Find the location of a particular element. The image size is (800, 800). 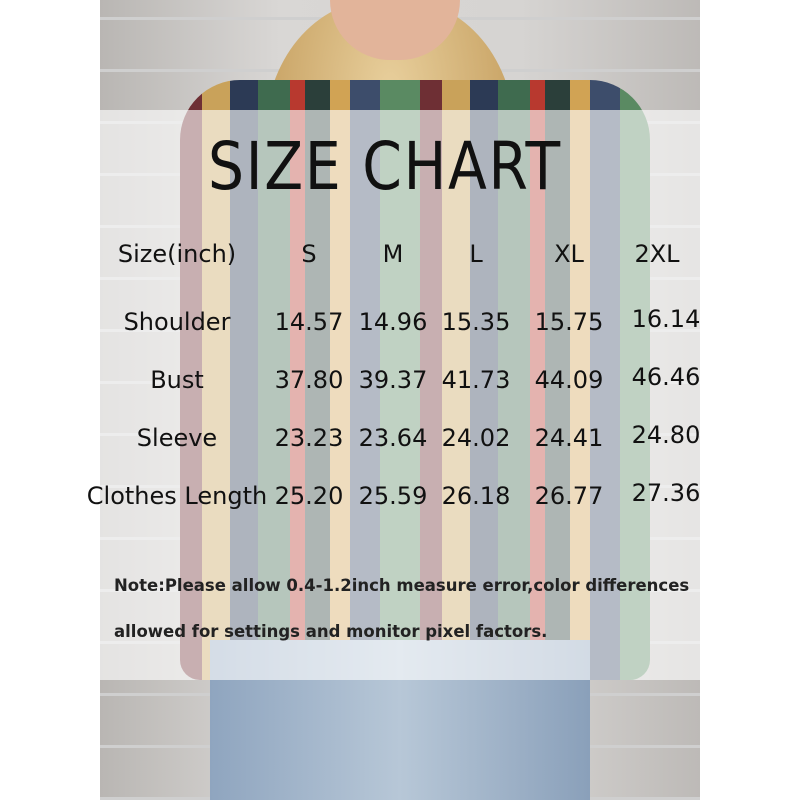

measurement-cell: 14.57 is located at coordinates (309, 322).